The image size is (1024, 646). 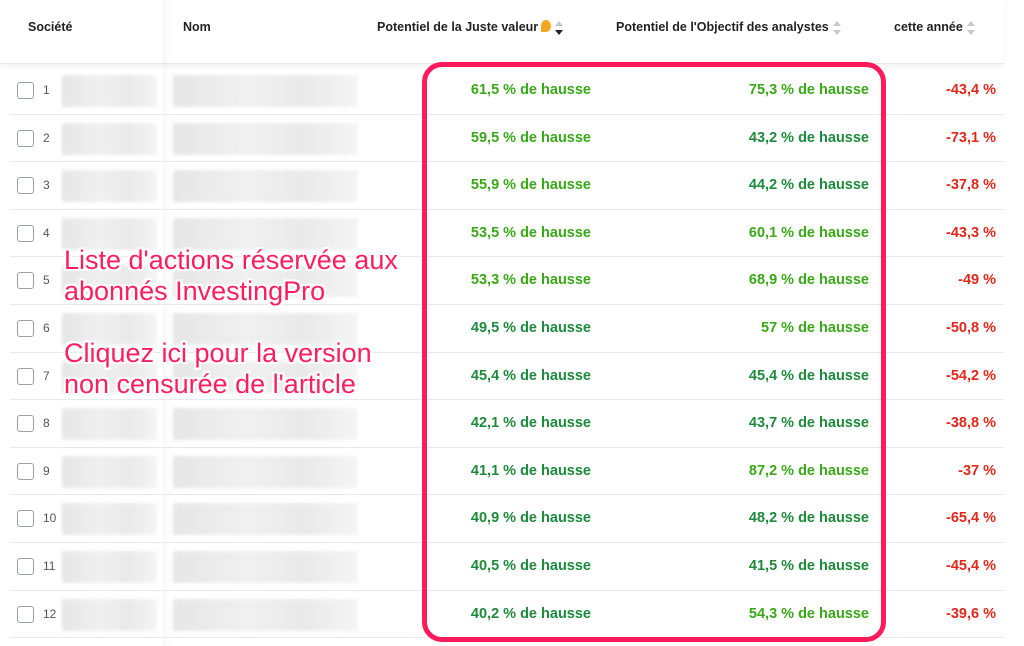 What do you see at coordinates (530, 470) in the screenshot?
I see `fair-value-upside: 41,1 % de hausse` at bounding box center [530, 470].